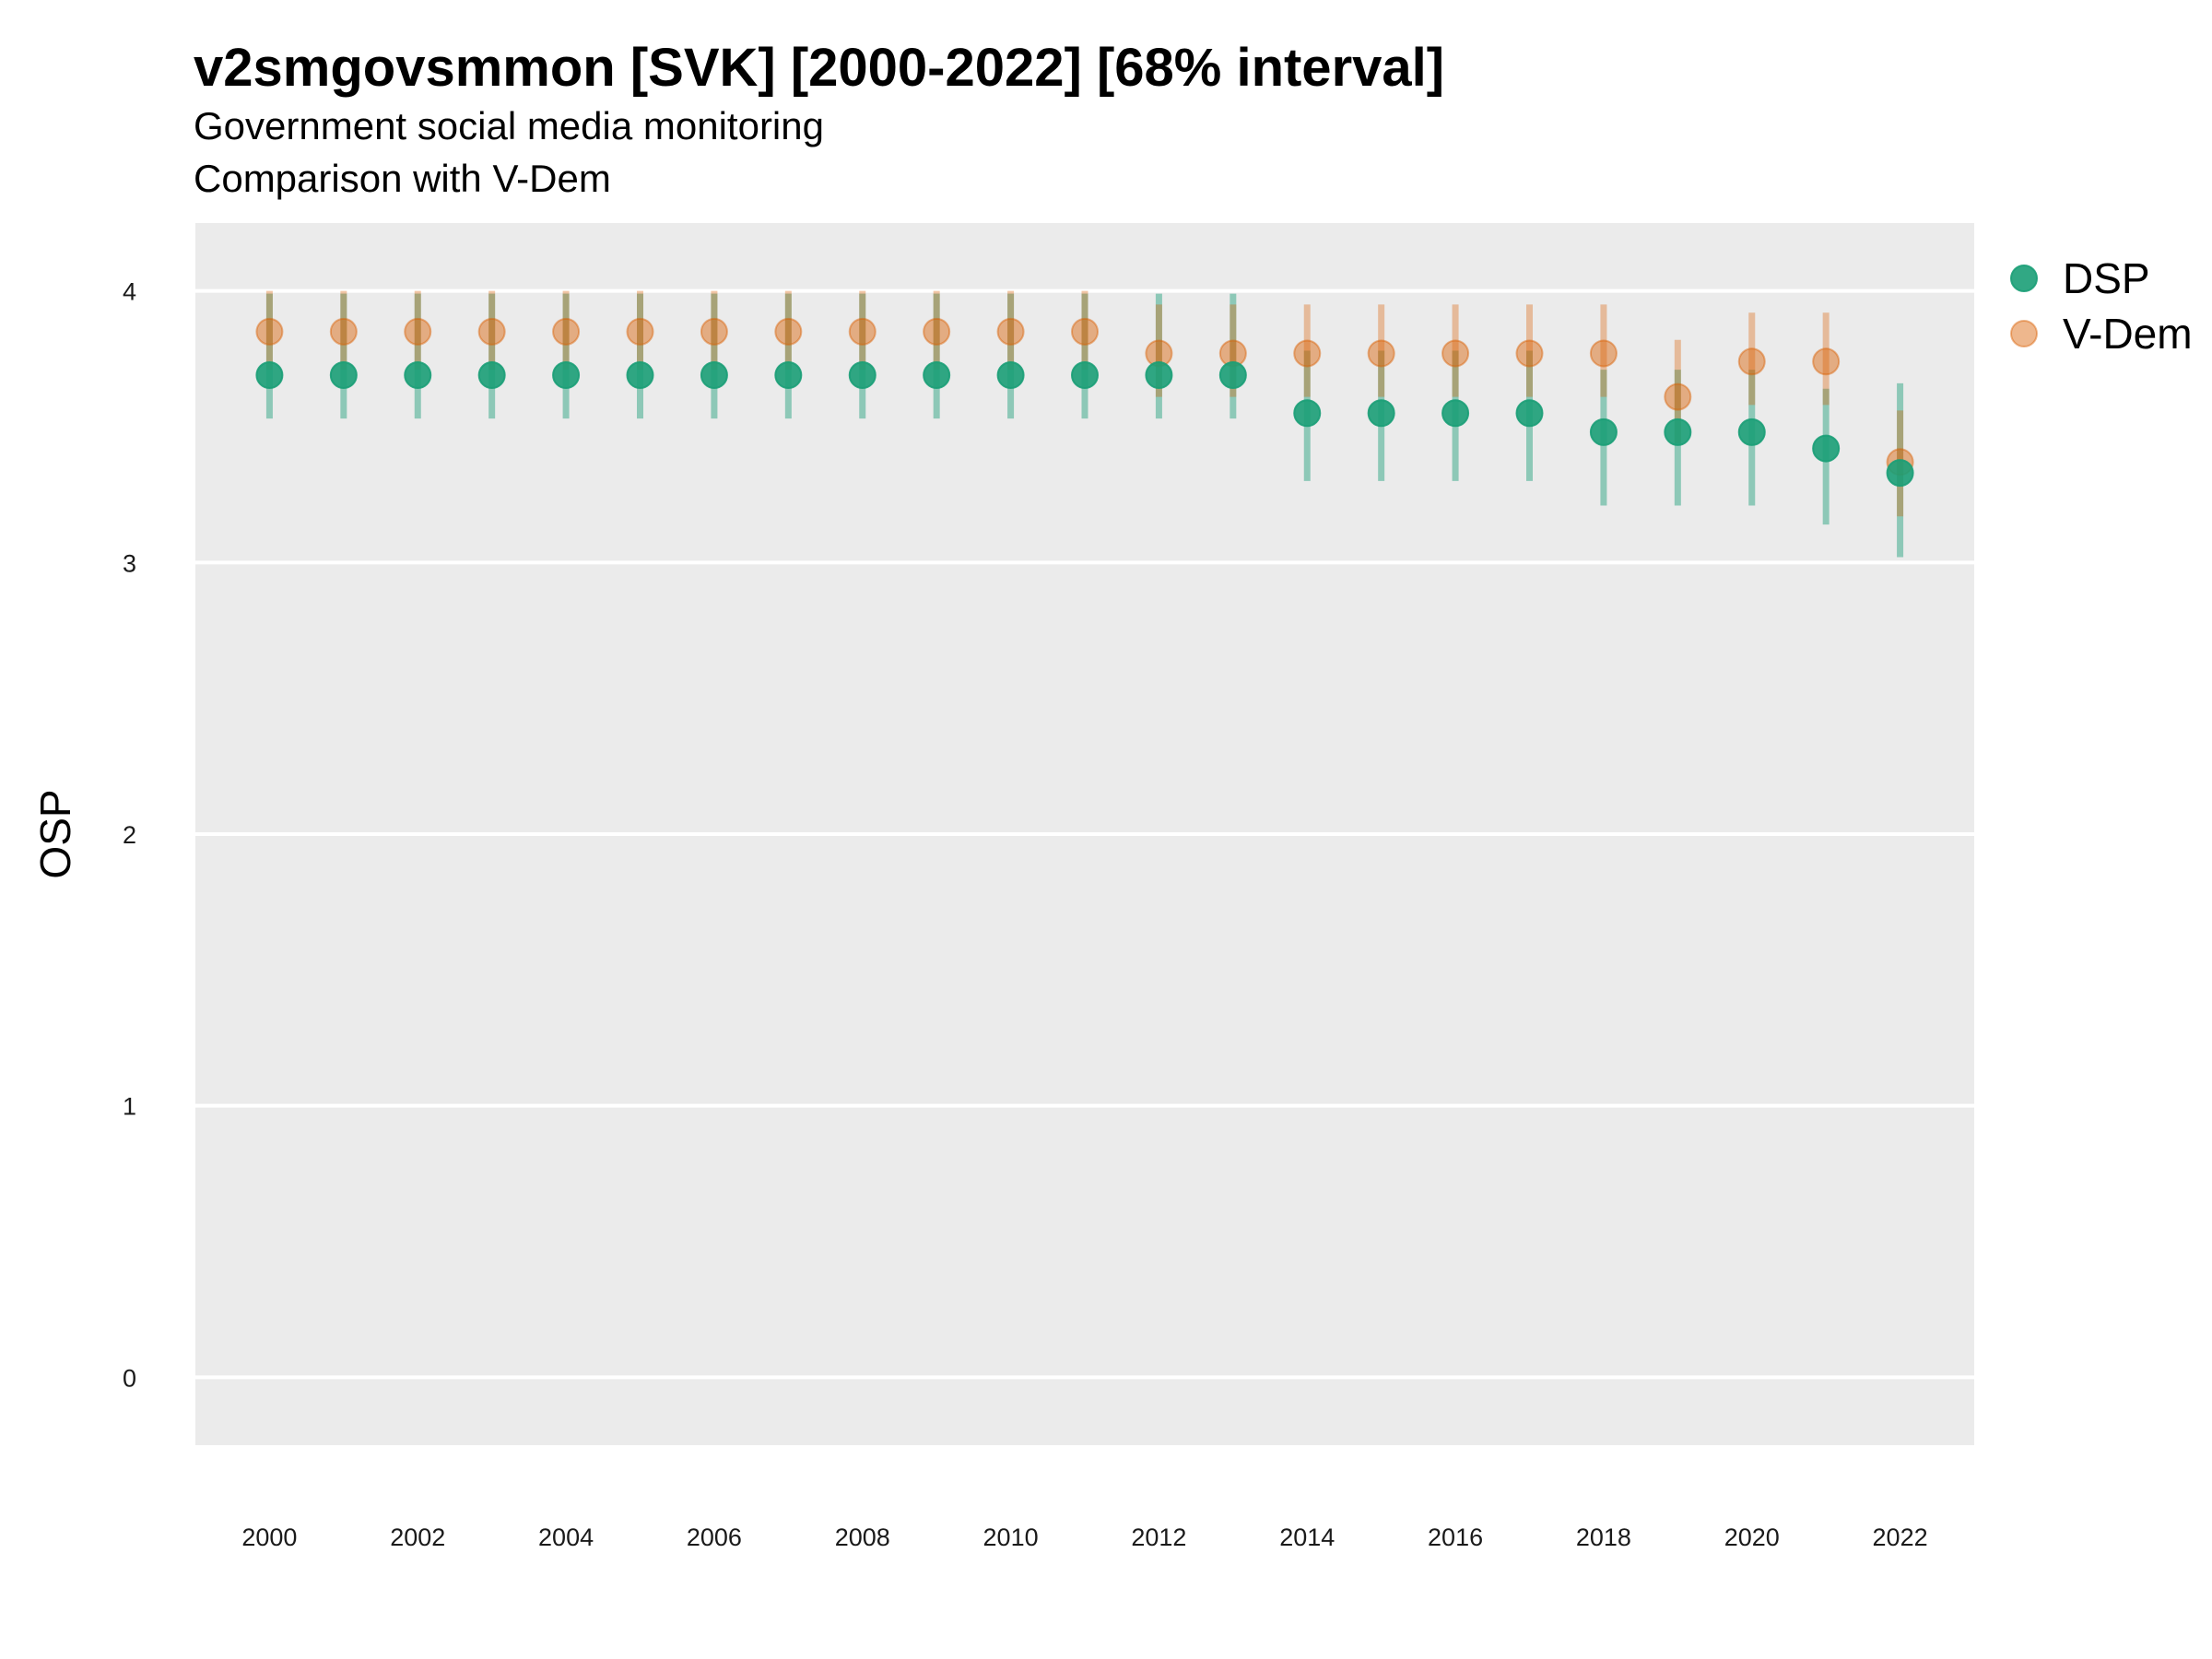 This screenshot has height=1659, width=2212. Describe the element at coordinates (714, 1537) in the screenshot. I see `x-tick-label: 2006` at that location.